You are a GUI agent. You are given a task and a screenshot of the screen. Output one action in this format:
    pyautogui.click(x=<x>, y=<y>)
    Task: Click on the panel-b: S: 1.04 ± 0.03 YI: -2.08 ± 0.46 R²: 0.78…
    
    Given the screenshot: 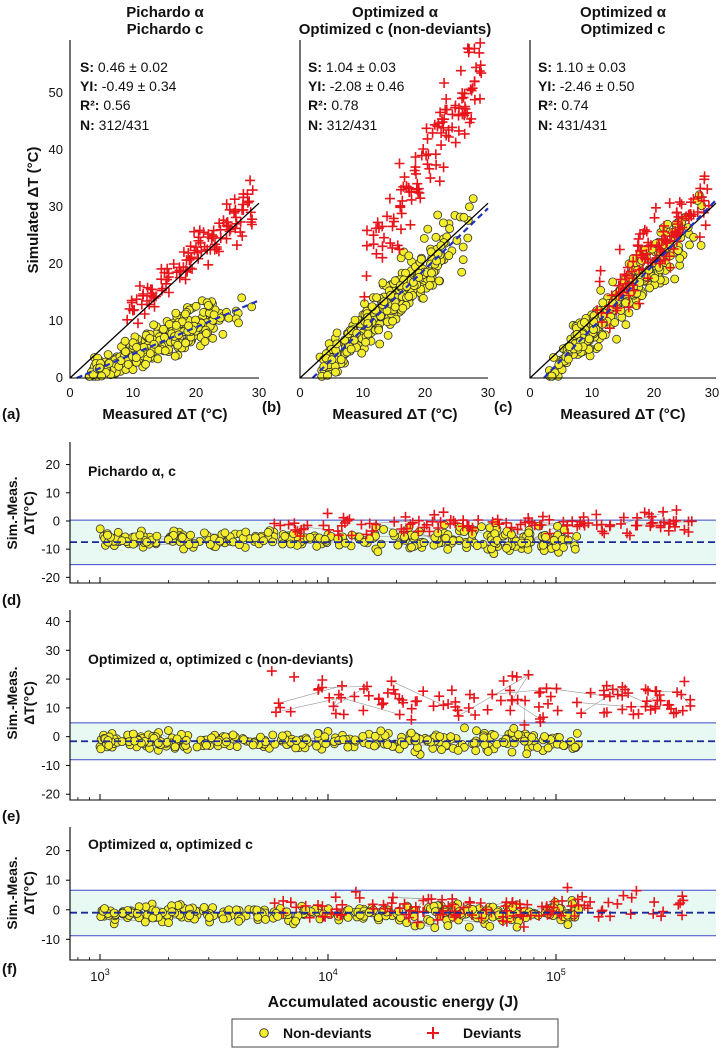 What is the action you would take?
    pyautogui.click(x=378, y=230)
    